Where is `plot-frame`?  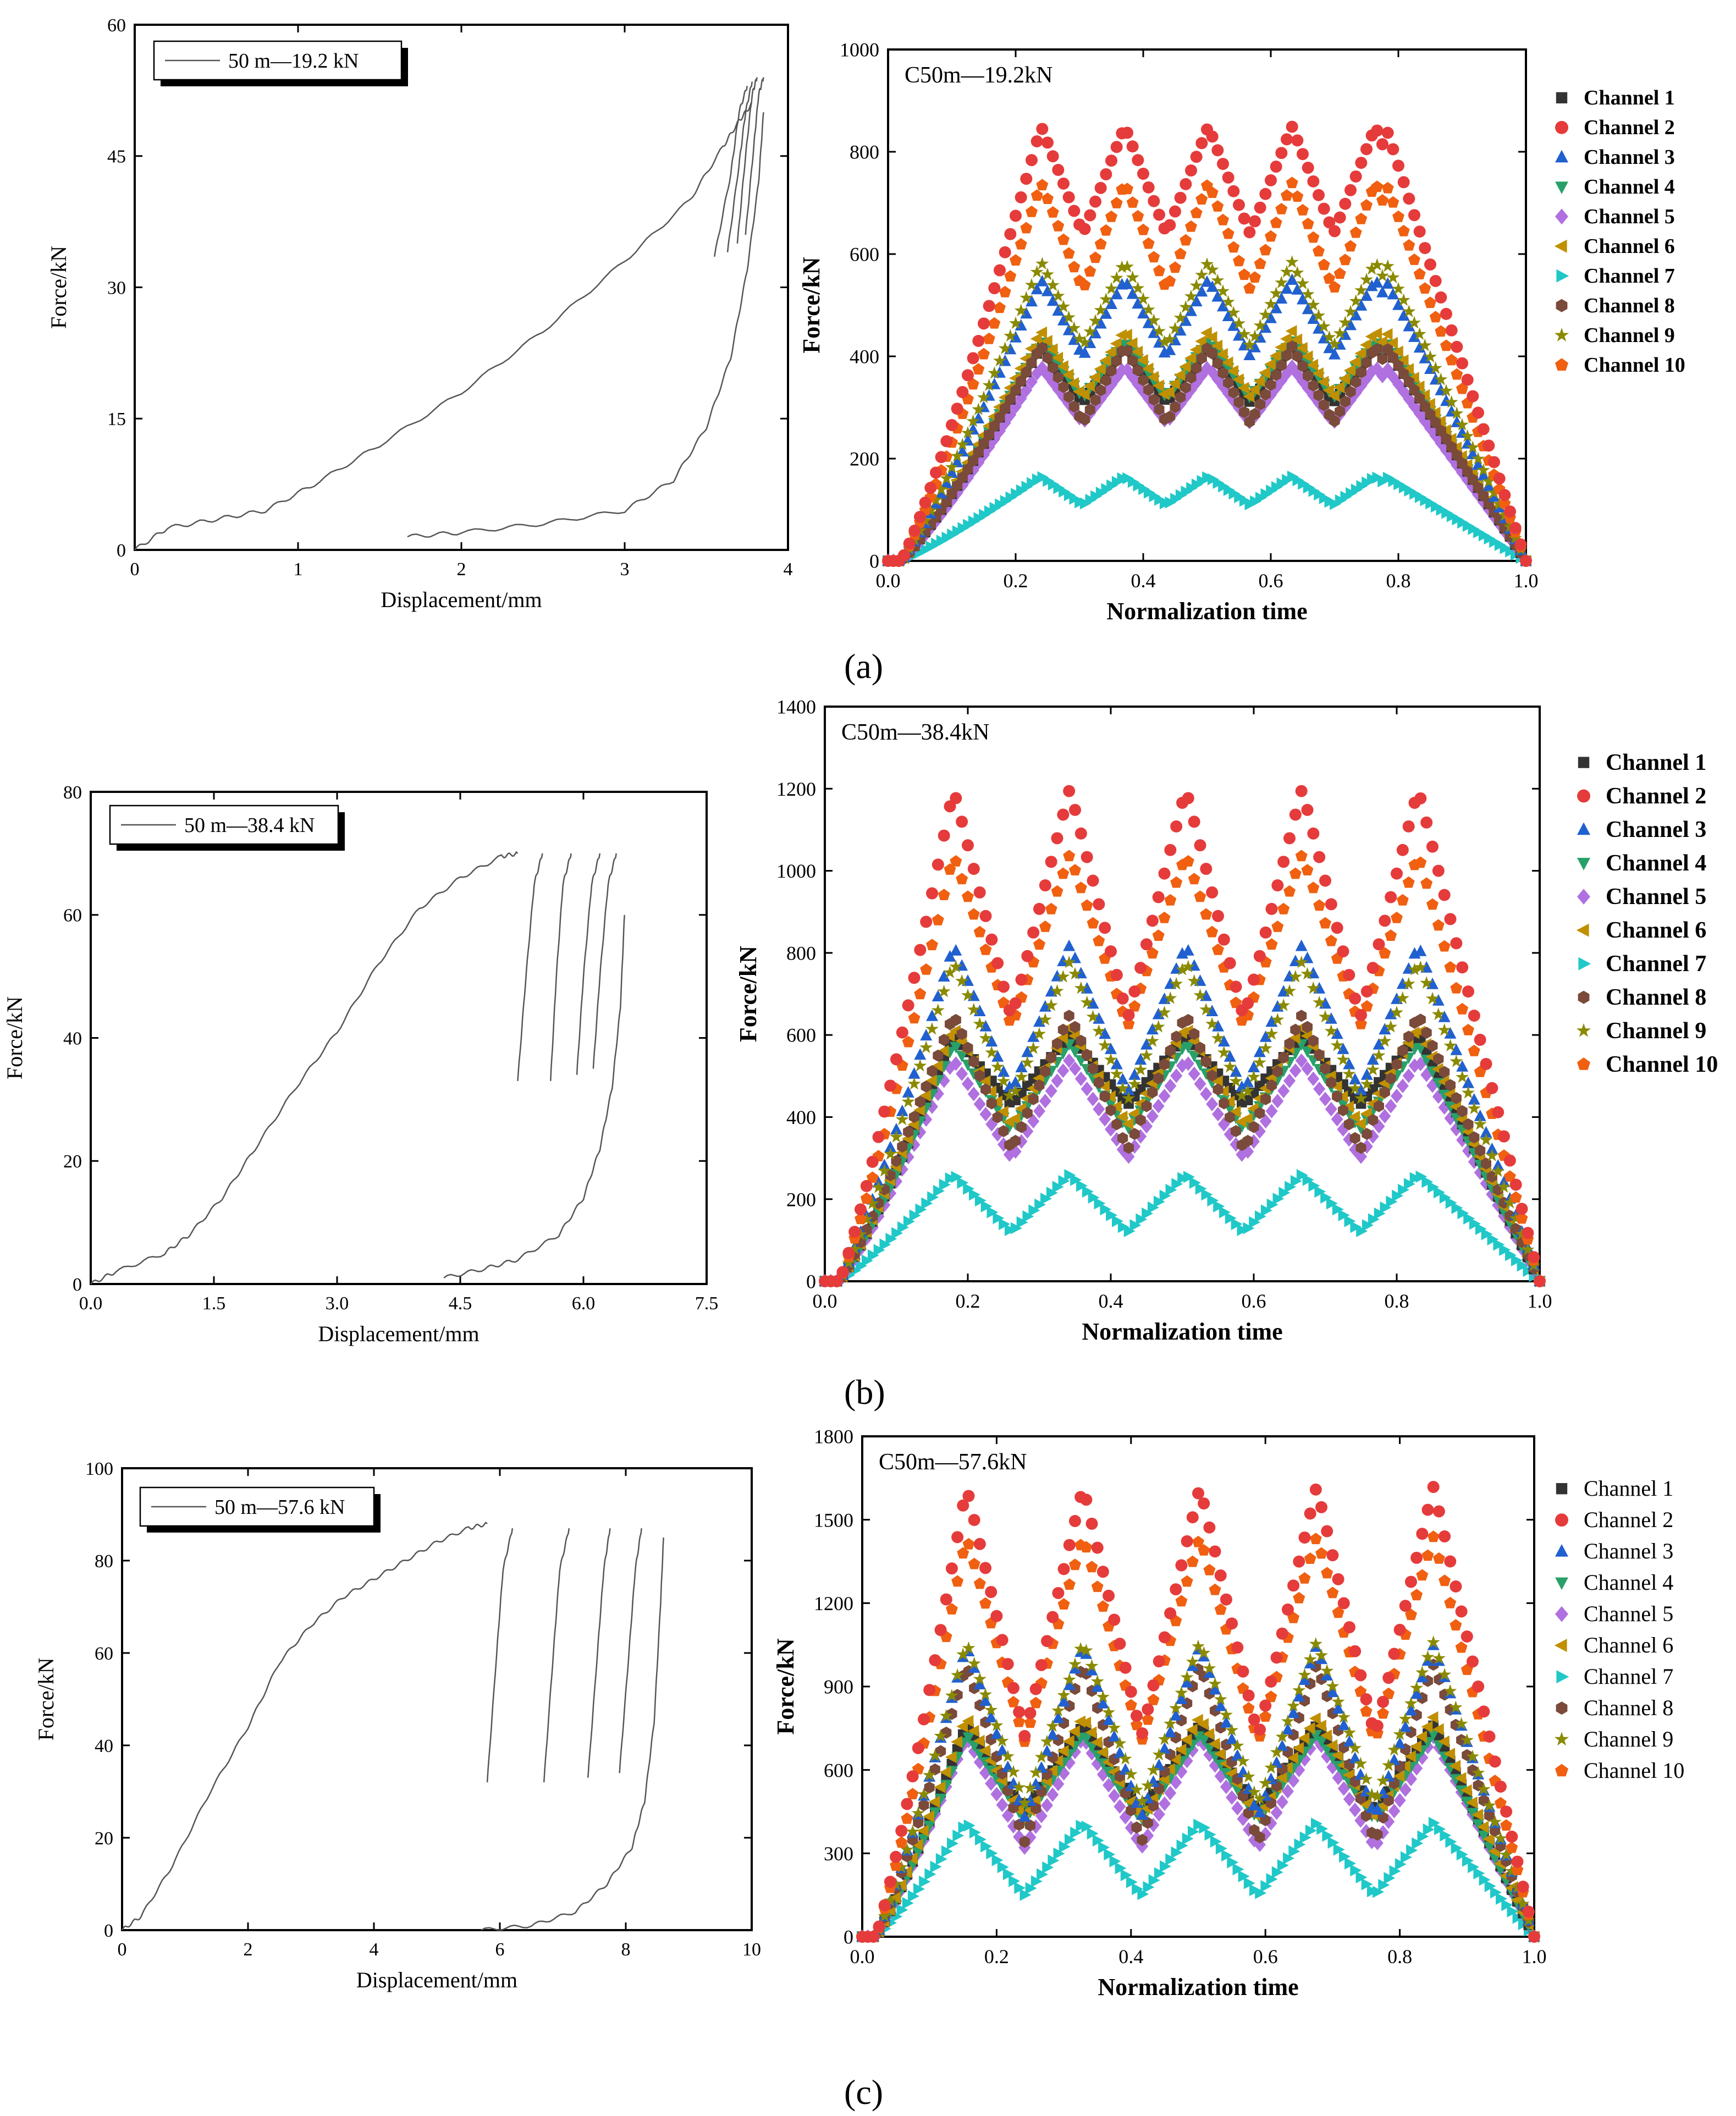 plot-frame is located at coordinates (1183, 994).